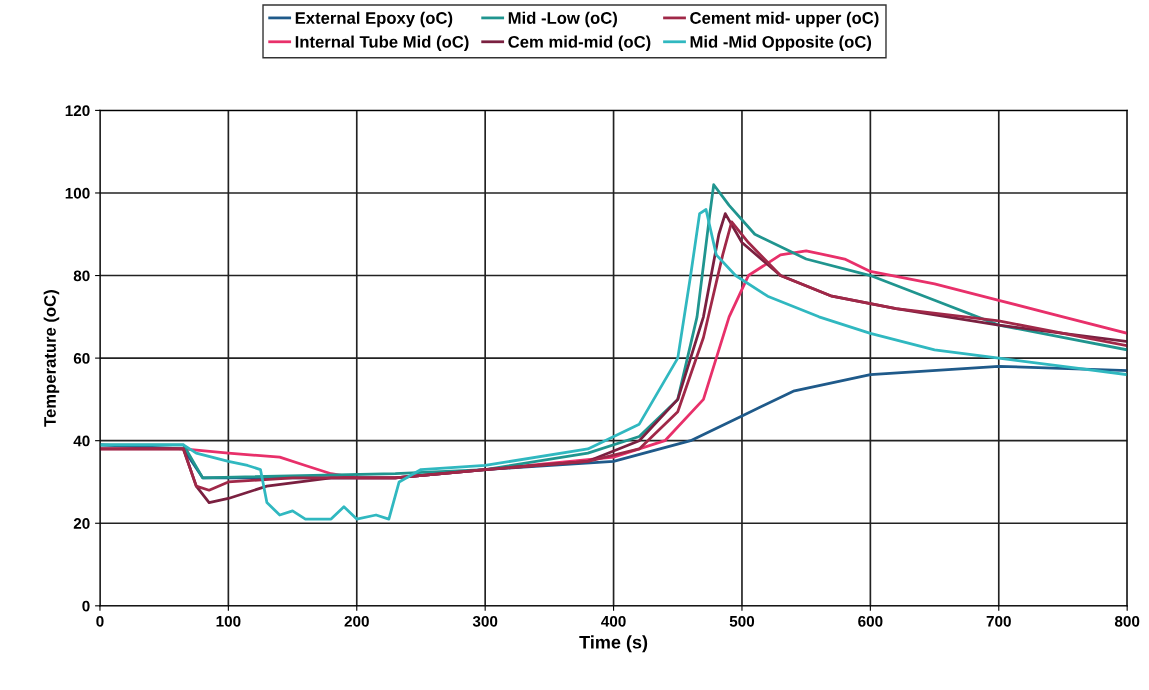 The height and width of the screenshot is (690, 1149). I want to click on x-tick-label: 600, so click(870, 621).